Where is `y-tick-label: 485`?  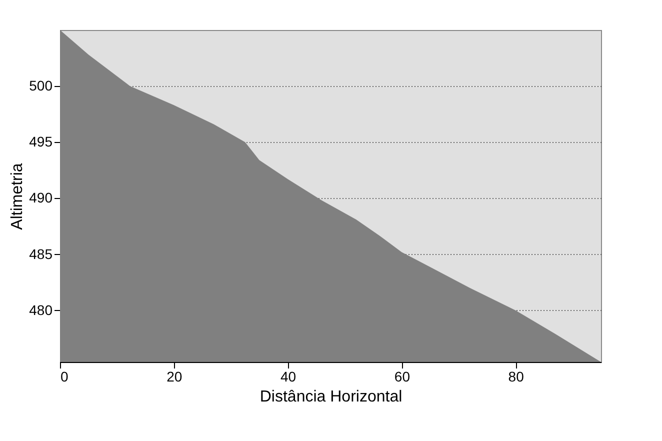 y-tick-label: 485 is located at coordinates (41, 254).